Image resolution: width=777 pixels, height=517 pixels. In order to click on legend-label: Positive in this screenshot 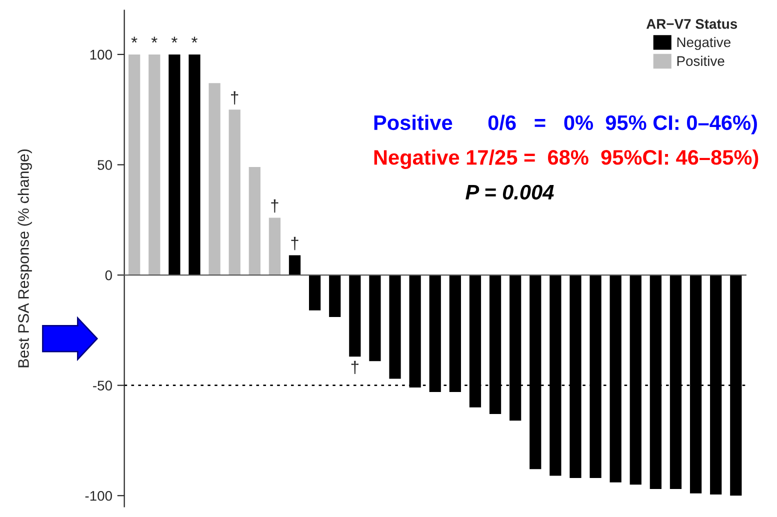, I will do `click(700, 61)`.